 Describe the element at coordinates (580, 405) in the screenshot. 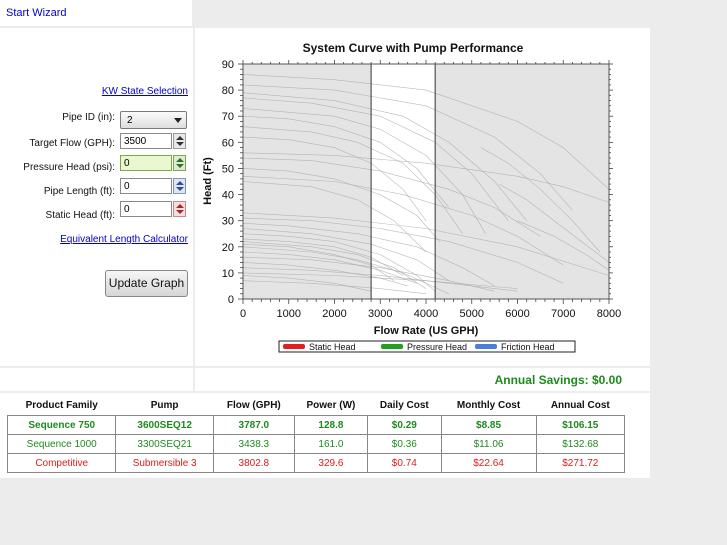

I see `column-header: Annual Cost` at that location.